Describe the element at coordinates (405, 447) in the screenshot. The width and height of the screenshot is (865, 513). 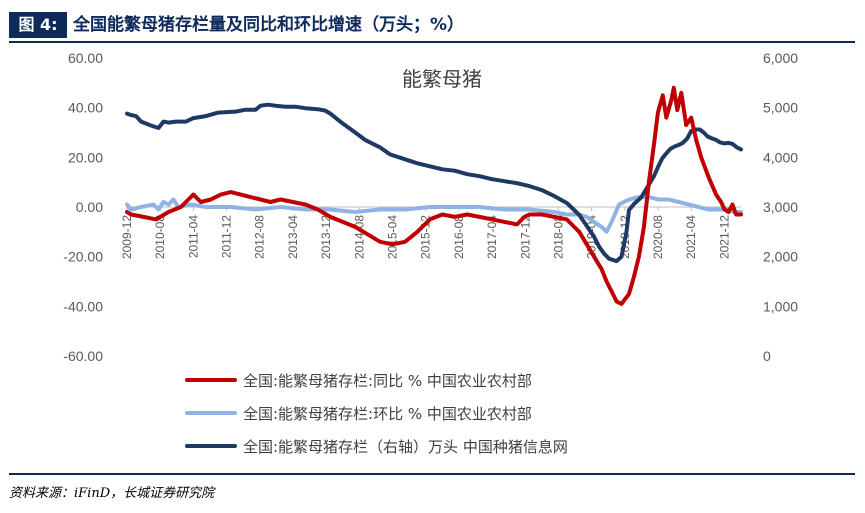
I see `legend-label: 全国:能繁母猪存栏（右轴）万头 中国种猪信息网` at that location.